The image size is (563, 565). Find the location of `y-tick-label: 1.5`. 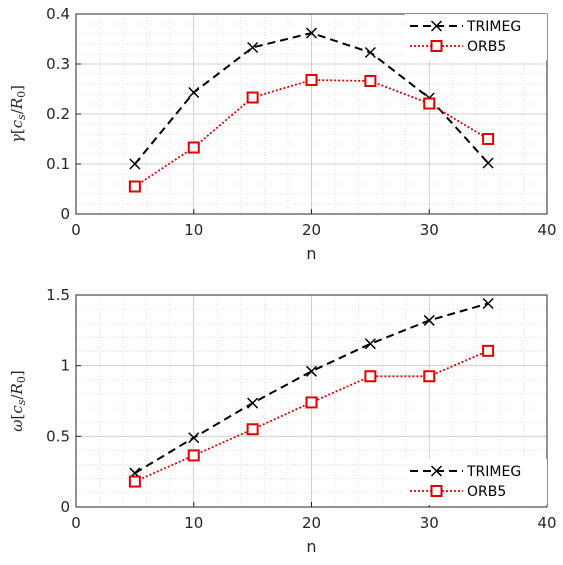

y-tick-label: 1.5 is located at coordinates (58, 295).